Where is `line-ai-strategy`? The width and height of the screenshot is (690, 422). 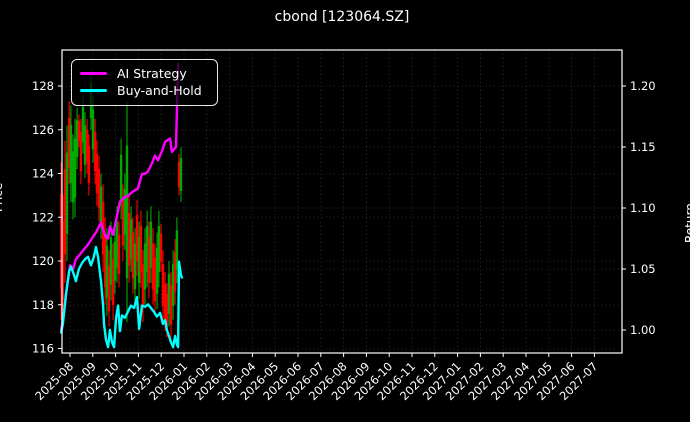
line-ai-strategy is located at coordinates (119, 197).